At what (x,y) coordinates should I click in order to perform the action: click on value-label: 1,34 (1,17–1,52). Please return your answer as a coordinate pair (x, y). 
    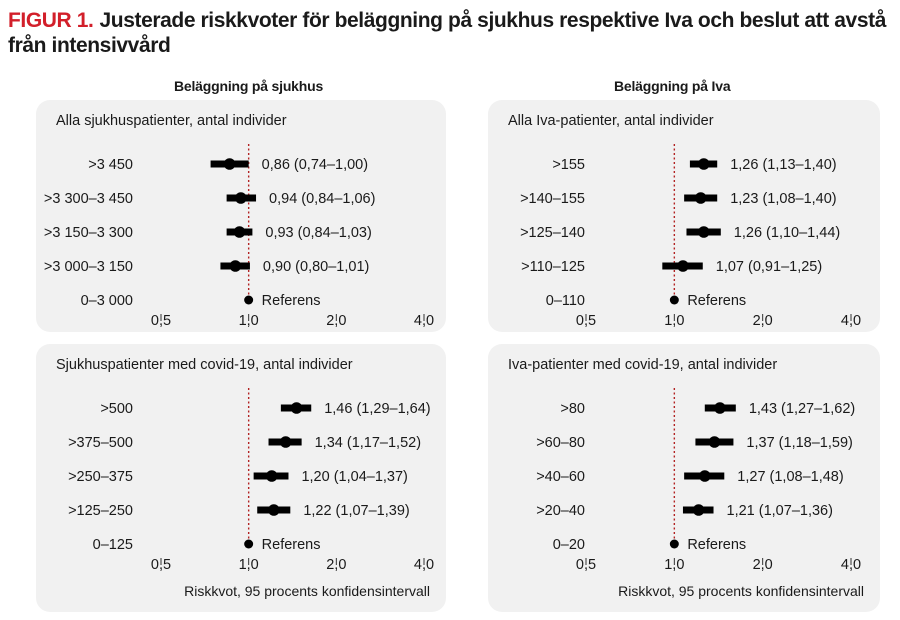
    Looking at the image, I should click on (368, 443).